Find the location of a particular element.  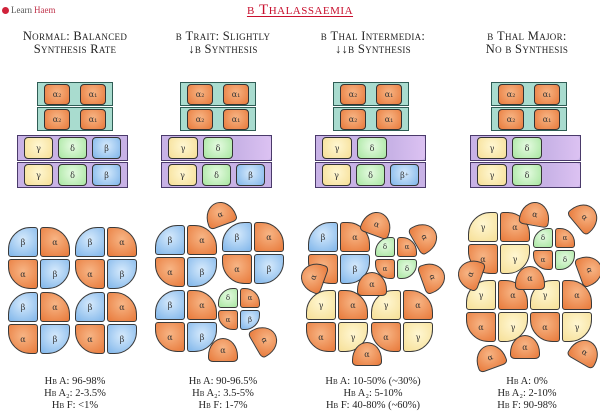

panel-heading: β Thal Intermedia: ↓↓β Synthesis is located at coordinates (373, 43).